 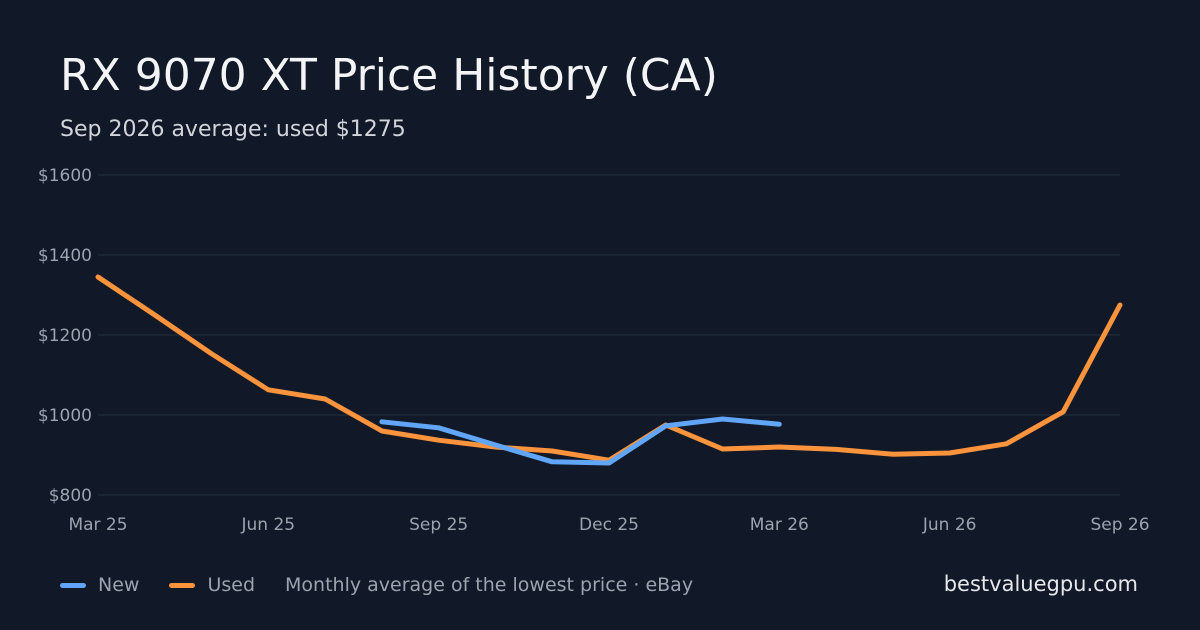 What do you see at coordinates (389, 75) in the screenshot?
I see `chart-title: RX 9070 XT Price History (CA)` at bounding box center [389, 75].